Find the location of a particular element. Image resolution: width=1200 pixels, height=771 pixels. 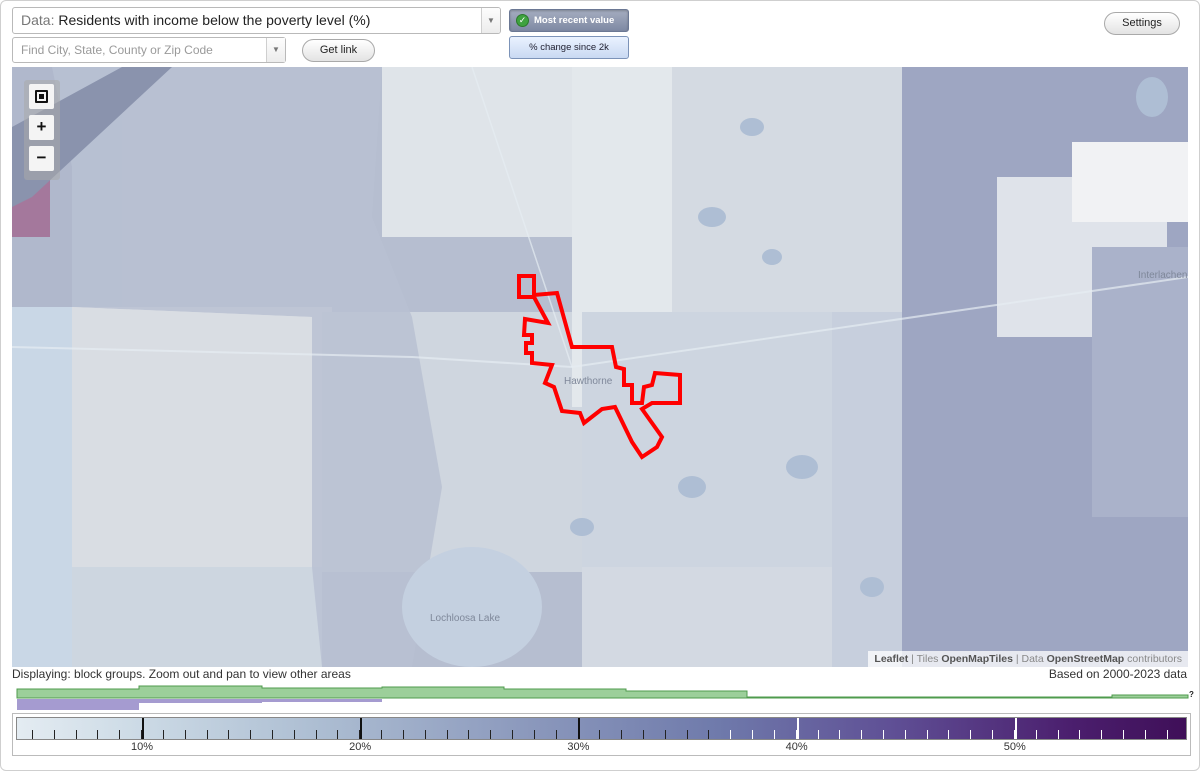

get-link-button: Get link is located at coordinates (338, 50).